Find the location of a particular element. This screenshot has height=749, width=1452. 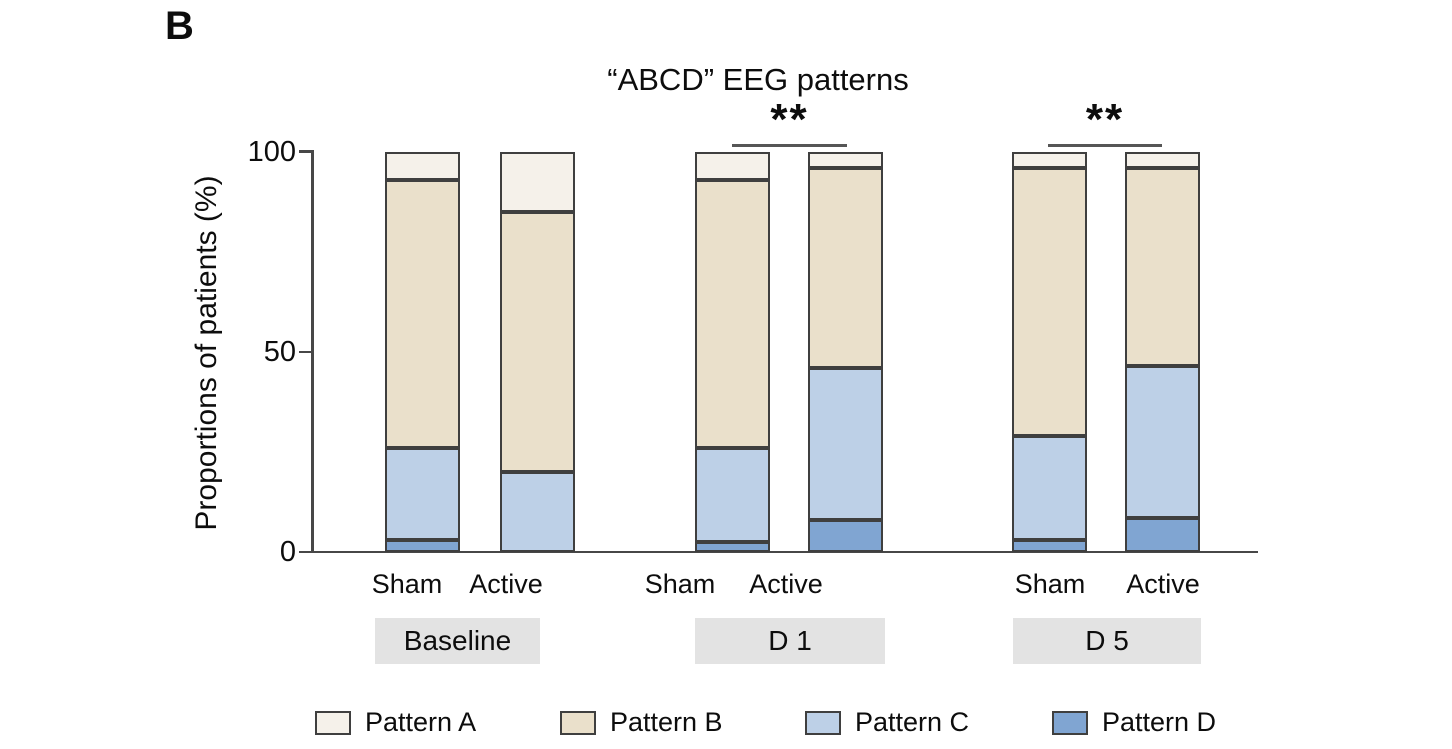

y-tick-label: 50 is located at coordinates (279, 351).